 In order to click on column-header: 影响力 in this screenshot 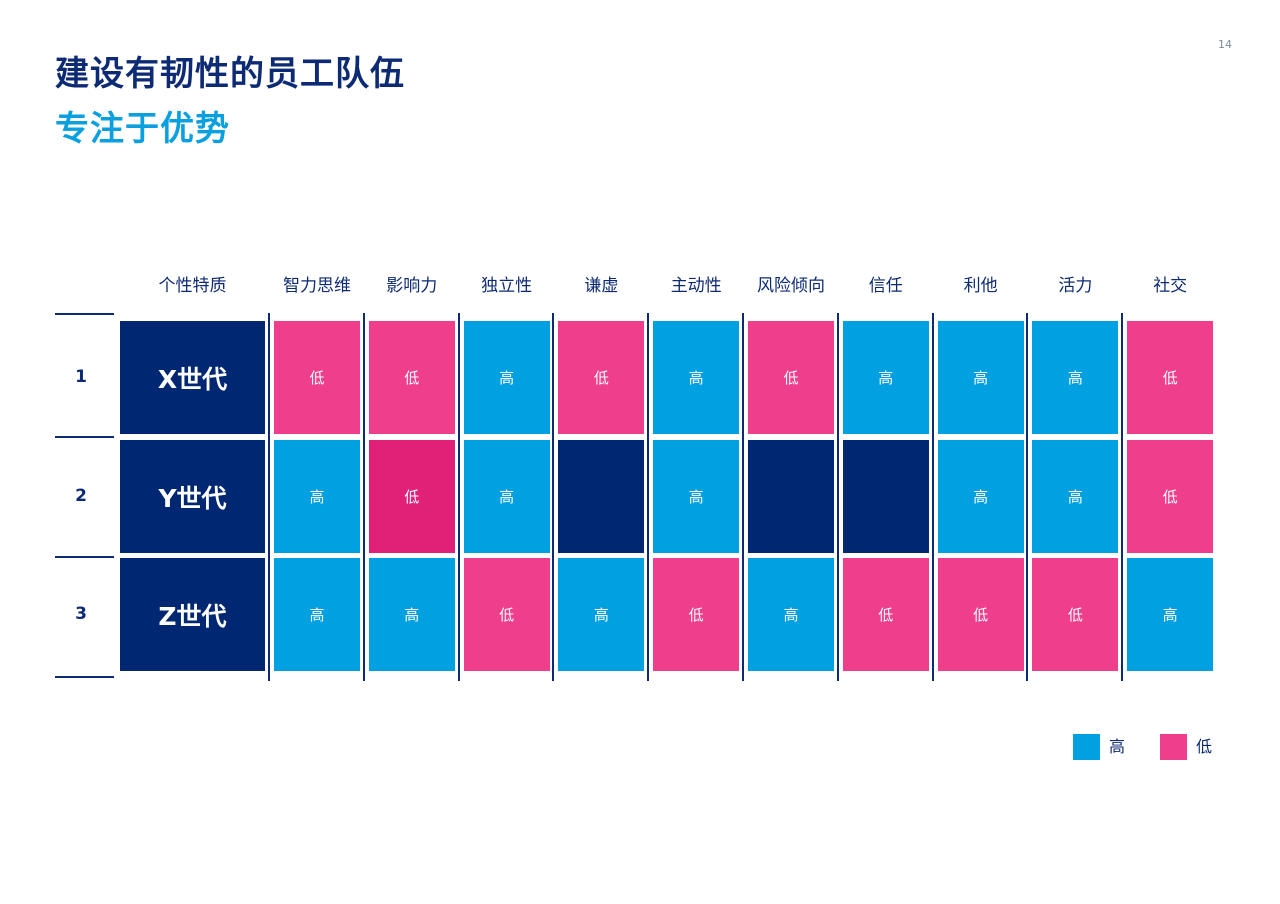, I will do `click(412, 286)`.